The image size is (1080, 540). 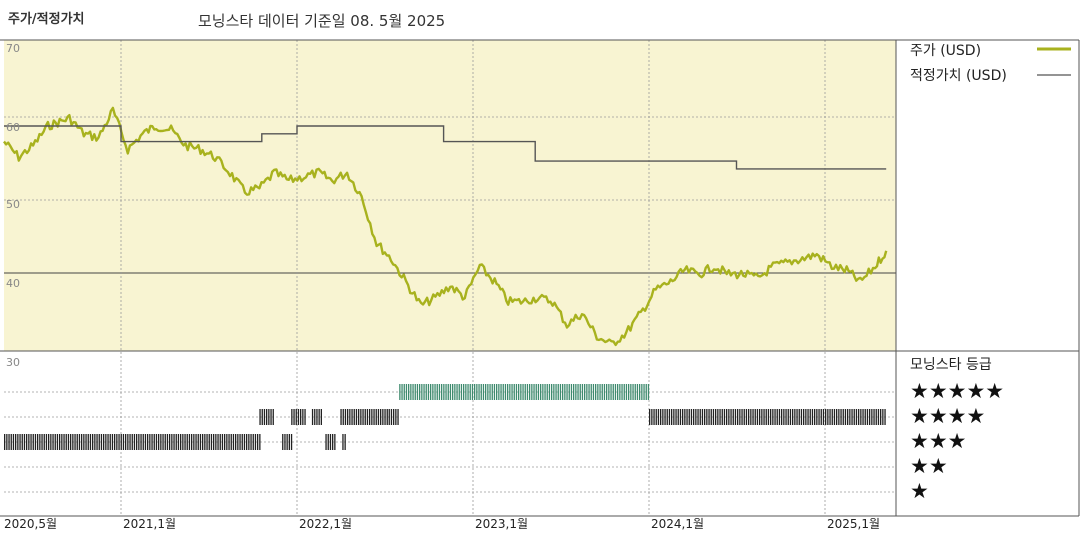 I want to click on rating-row-3-stars: ★★★, so click(x=938, y=441).